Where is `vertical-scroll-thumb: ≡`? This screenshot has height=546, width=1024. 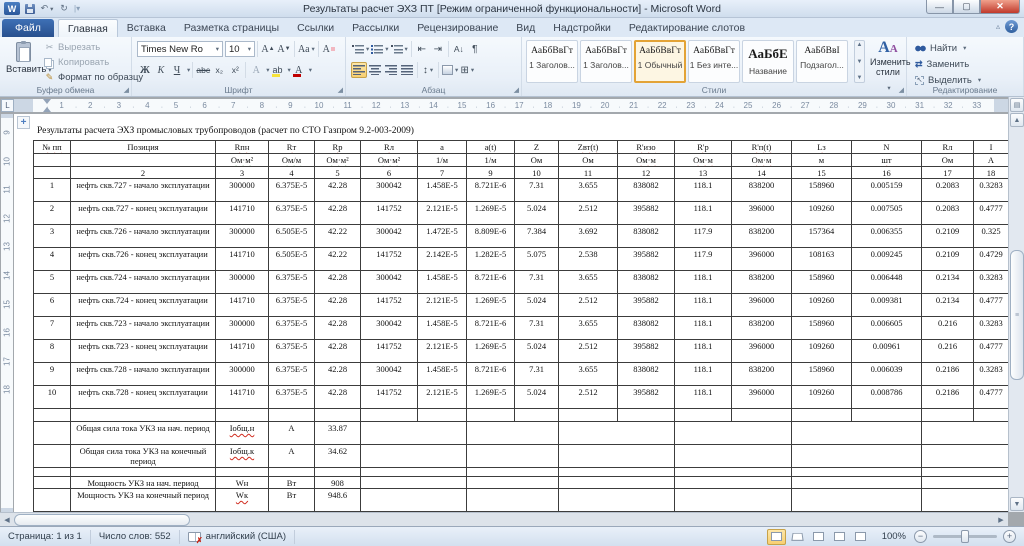 vertical-scroll-thumb: ≡ is located at coordinates (1017, 315).